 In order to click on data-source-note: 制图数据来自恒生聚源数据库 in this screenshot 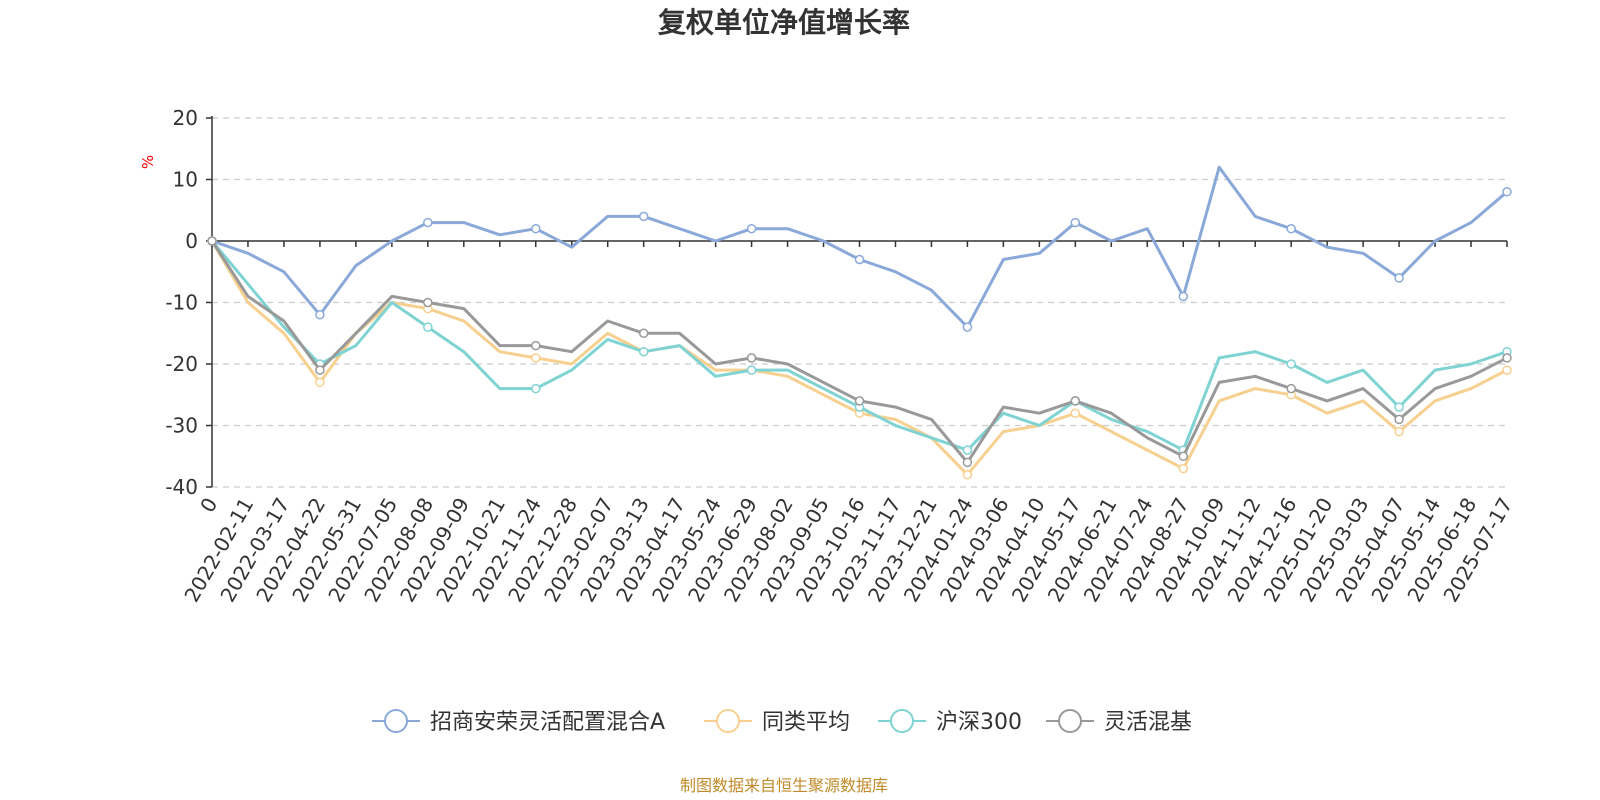, I will do `click(784, 785)`.